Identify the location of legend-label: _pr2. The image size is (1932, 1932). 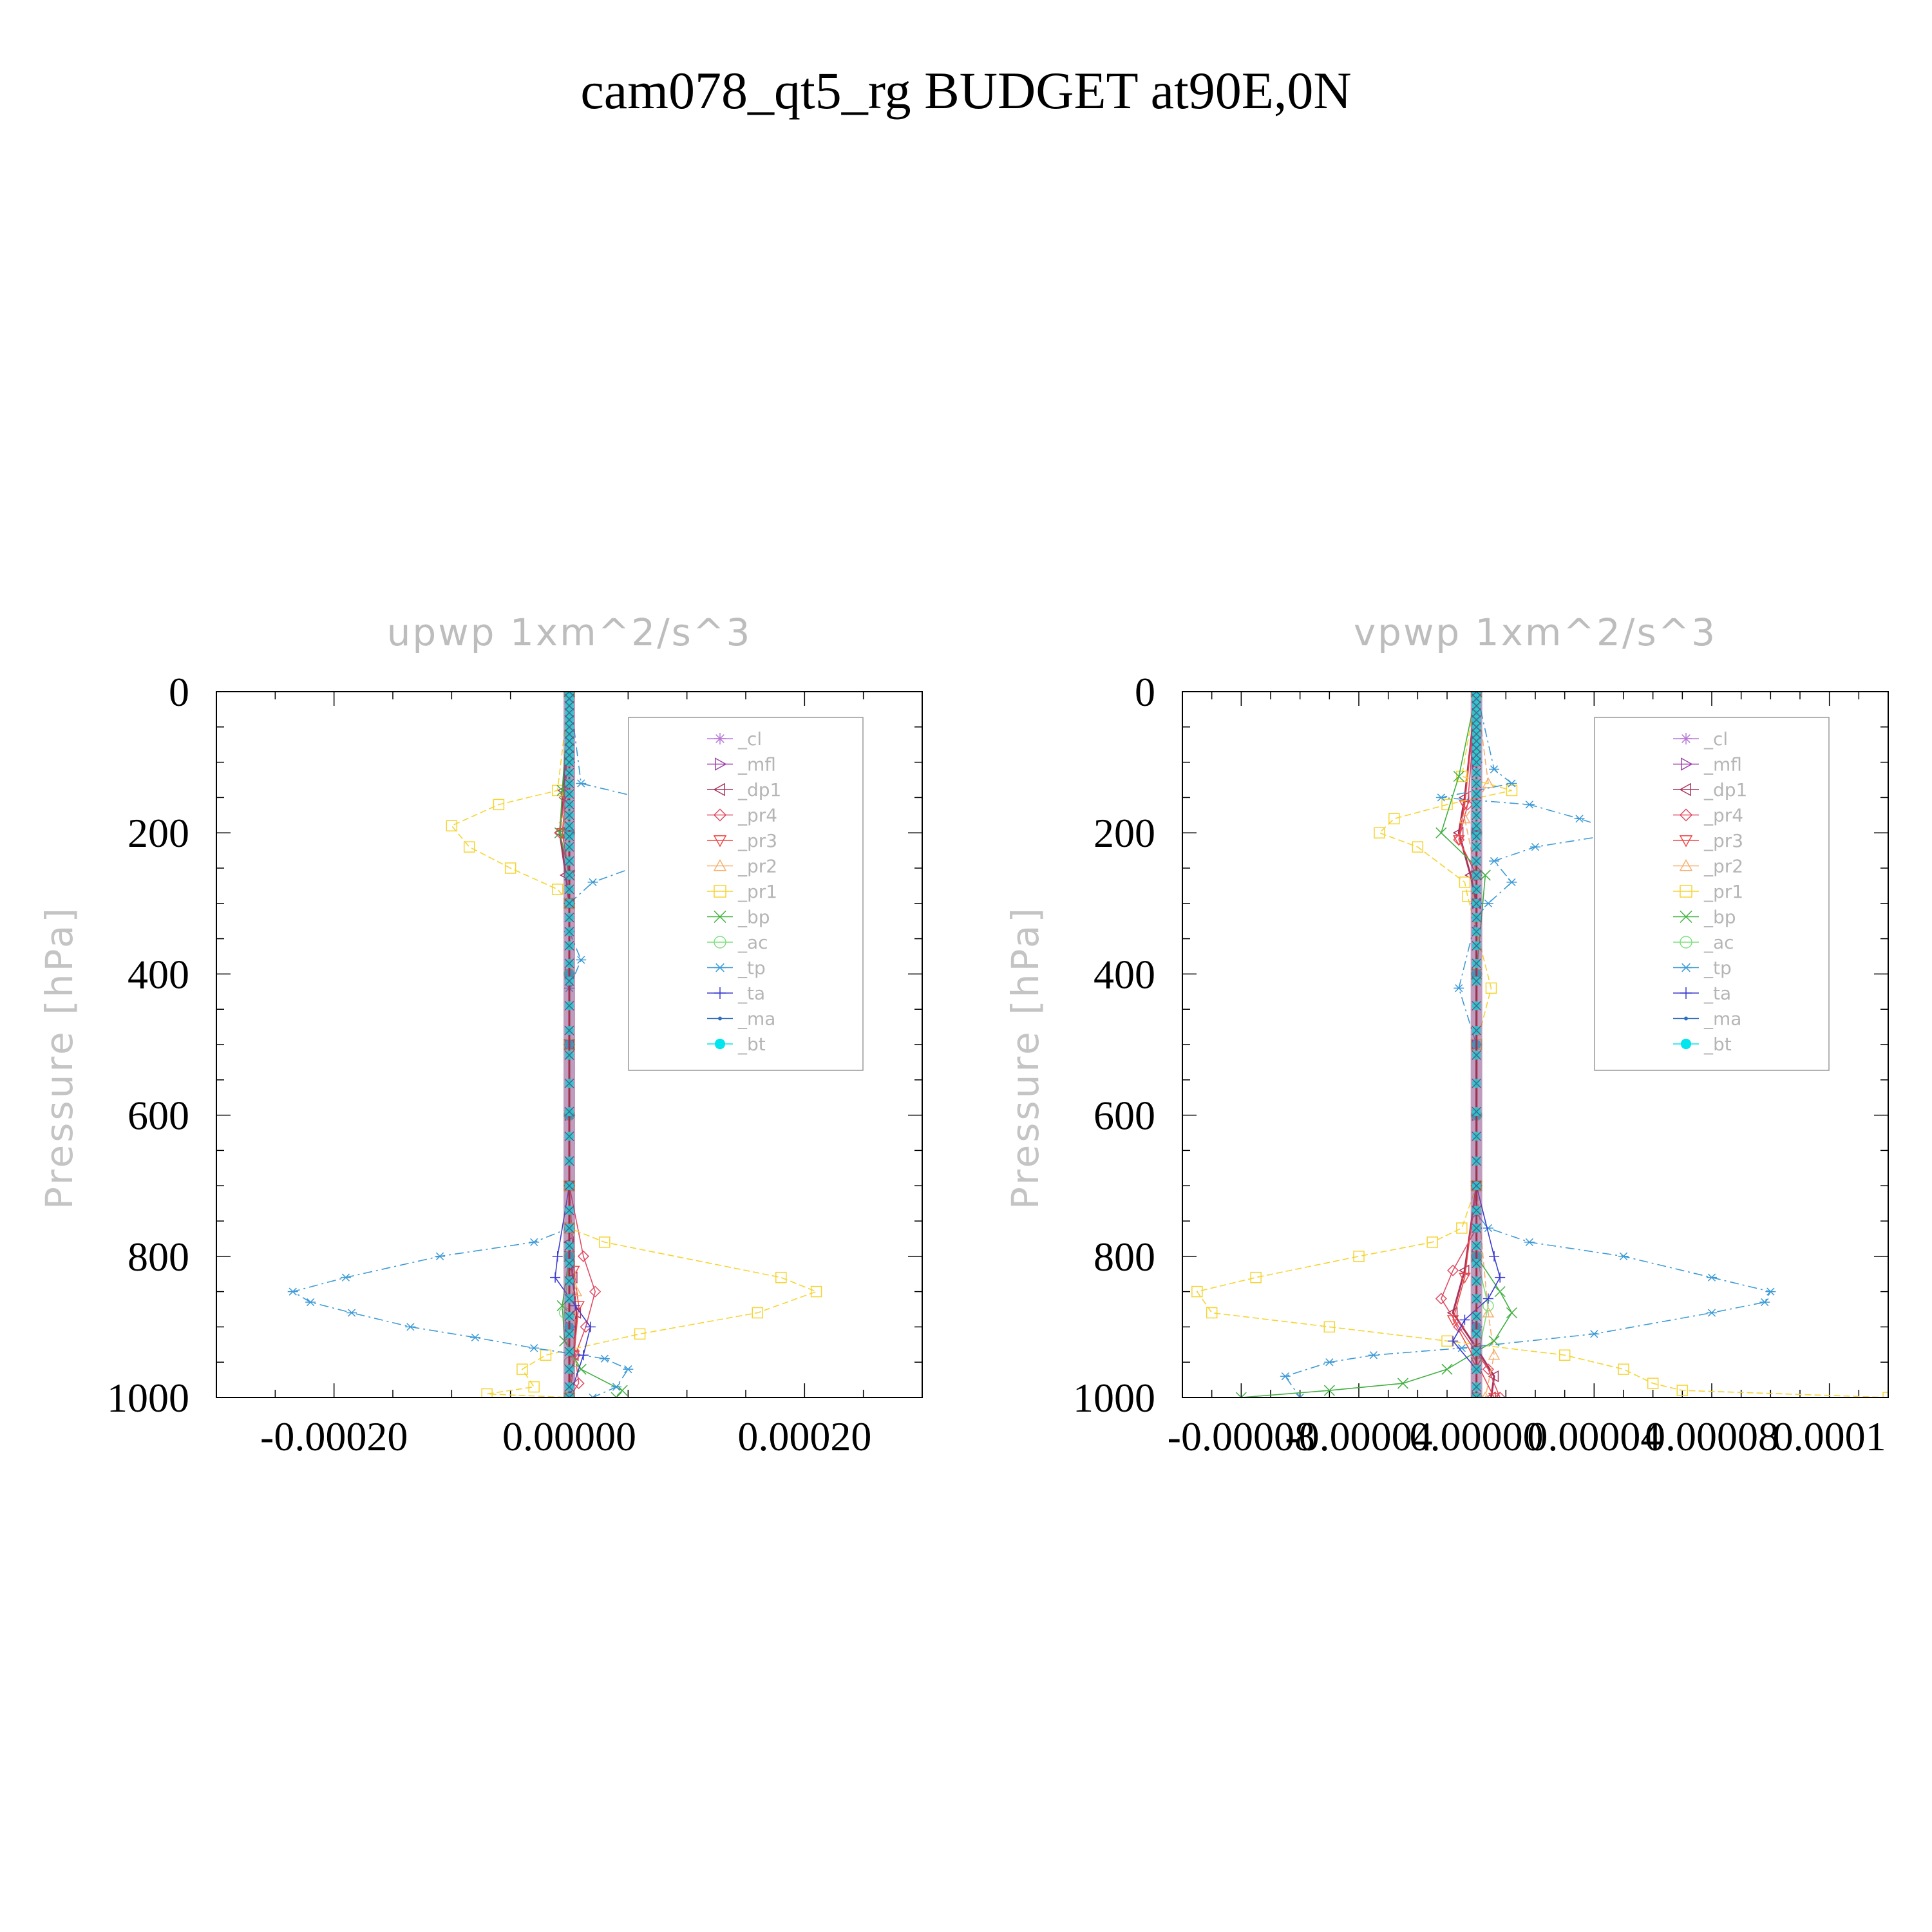
(1723, 867).